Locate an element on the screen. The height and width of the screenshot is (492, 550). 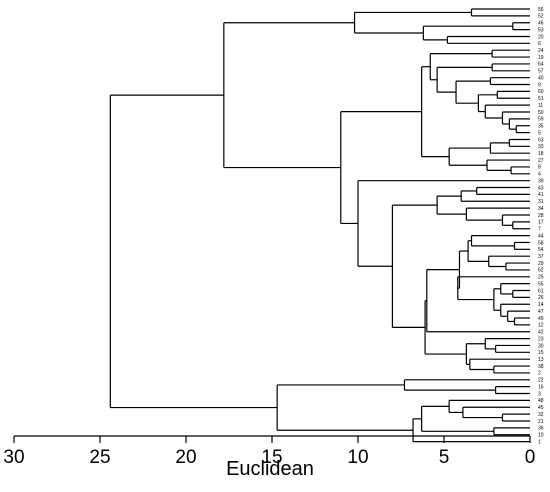
leaf-label-26: 43 is located at coordinates (541, 188).